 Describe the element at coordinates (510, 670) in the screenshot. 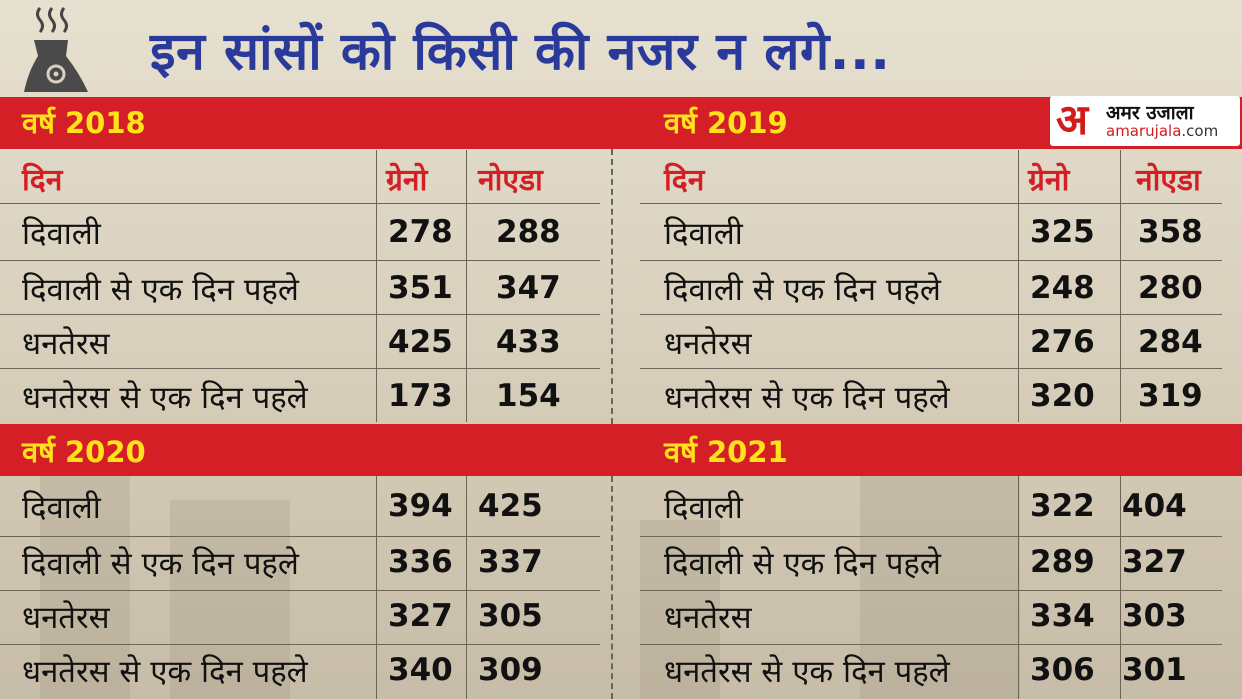

I see `table-2020-noida: 309` at that location.